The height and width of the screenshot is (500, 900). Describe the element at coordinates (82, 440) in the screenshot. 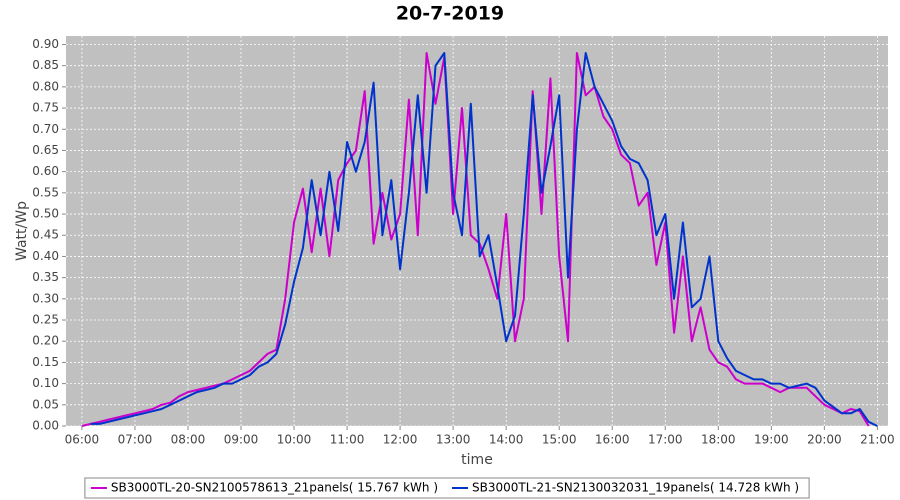

I see `x-tick-label: 06:00` at that location.